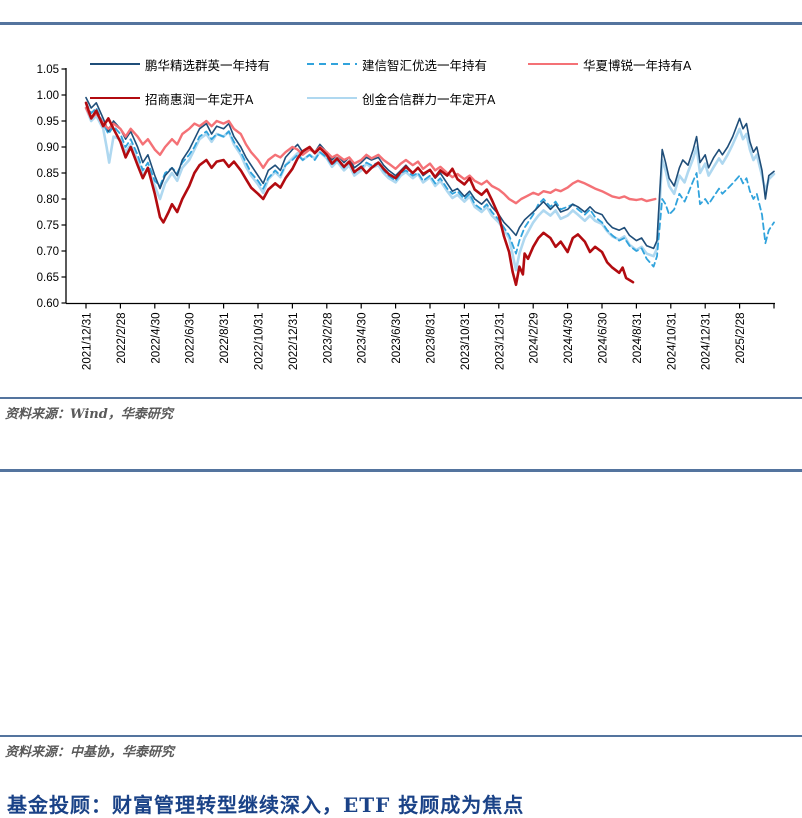 This screenshot has width=802, height=818. I want to click on section-divider, so click(401, 470).